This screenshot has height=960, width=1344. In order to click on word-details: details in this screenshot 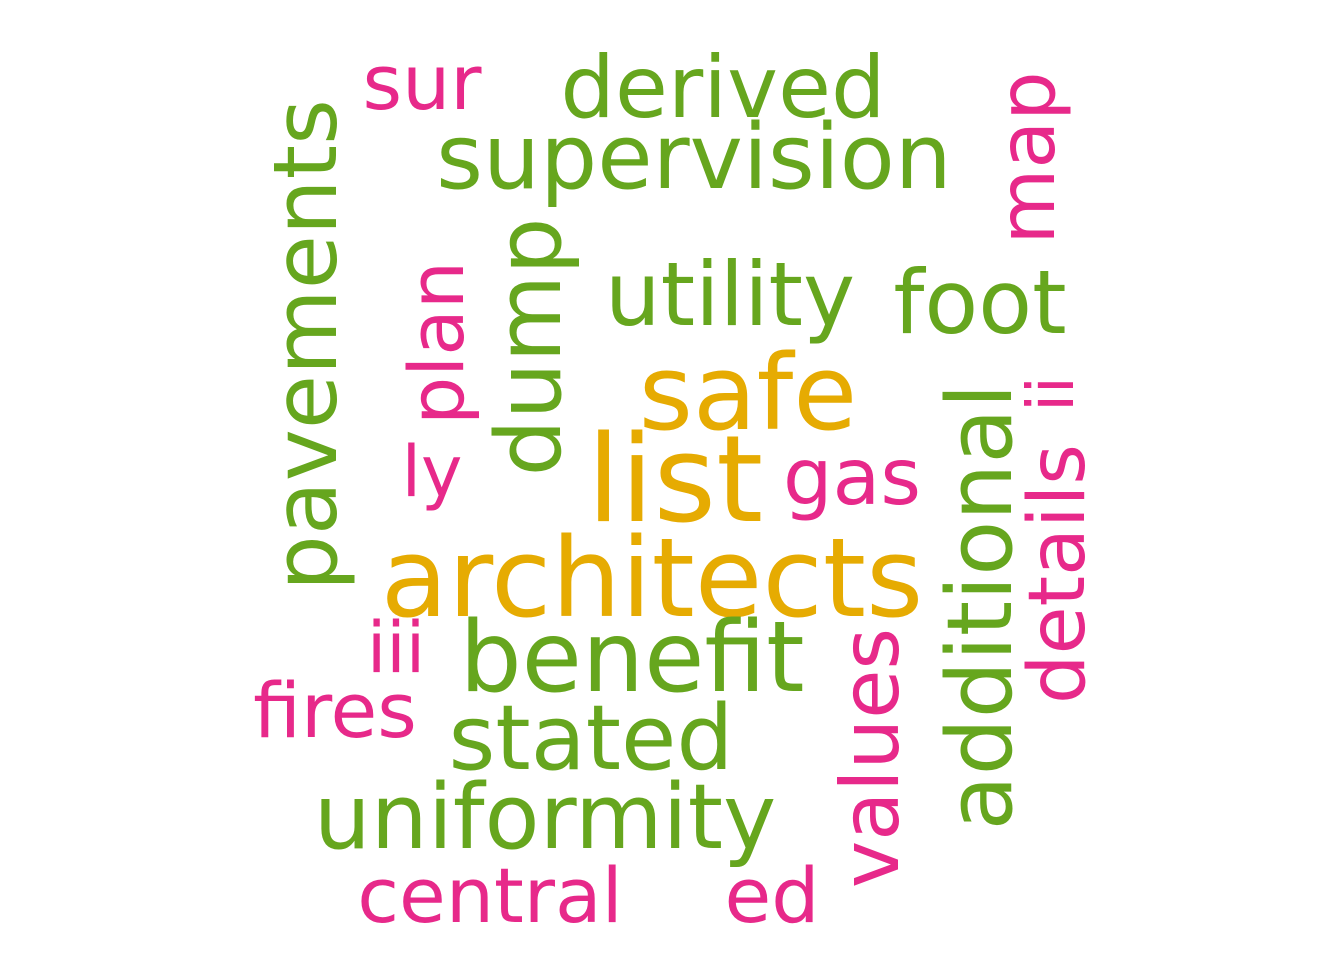, I will do `click(1058, 574)`.